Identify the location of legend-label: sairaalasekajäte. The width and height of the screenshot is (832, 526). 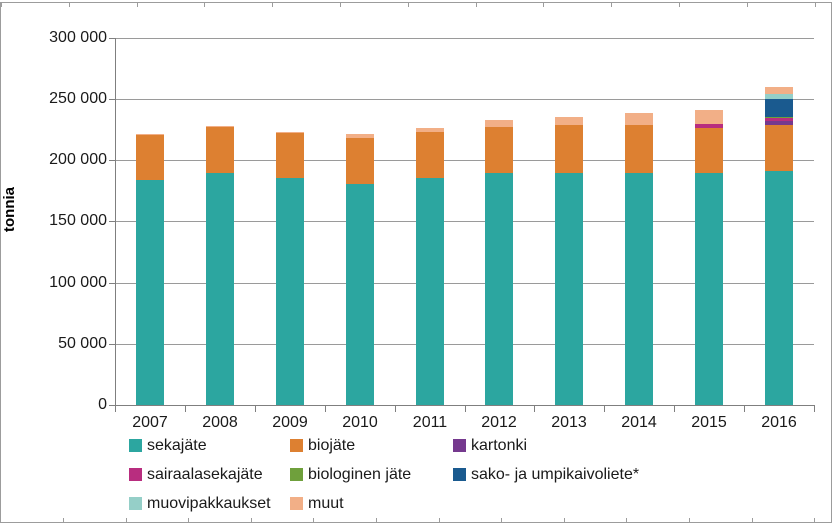
(205, 474).